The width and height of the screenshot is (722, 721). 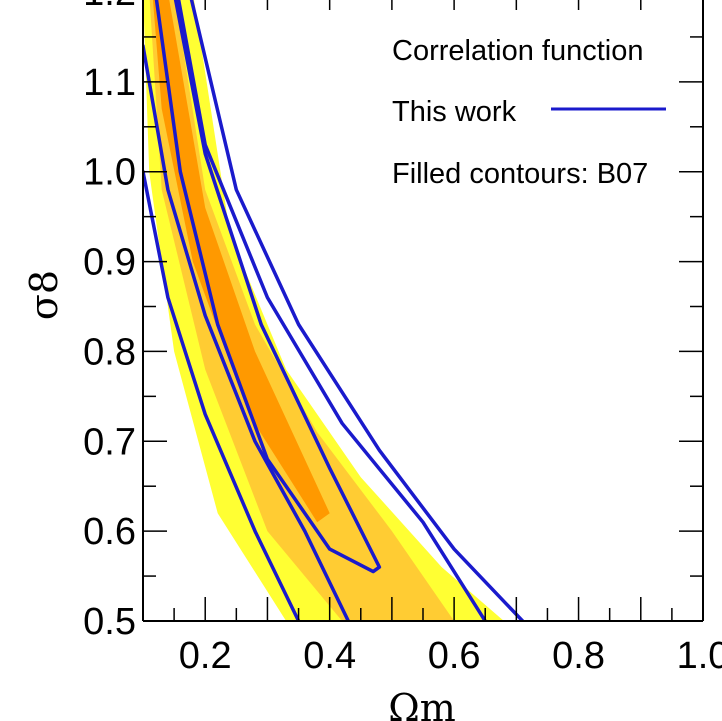 I want to click on x-tick-label: 0.8, so click(x=578, y=656).